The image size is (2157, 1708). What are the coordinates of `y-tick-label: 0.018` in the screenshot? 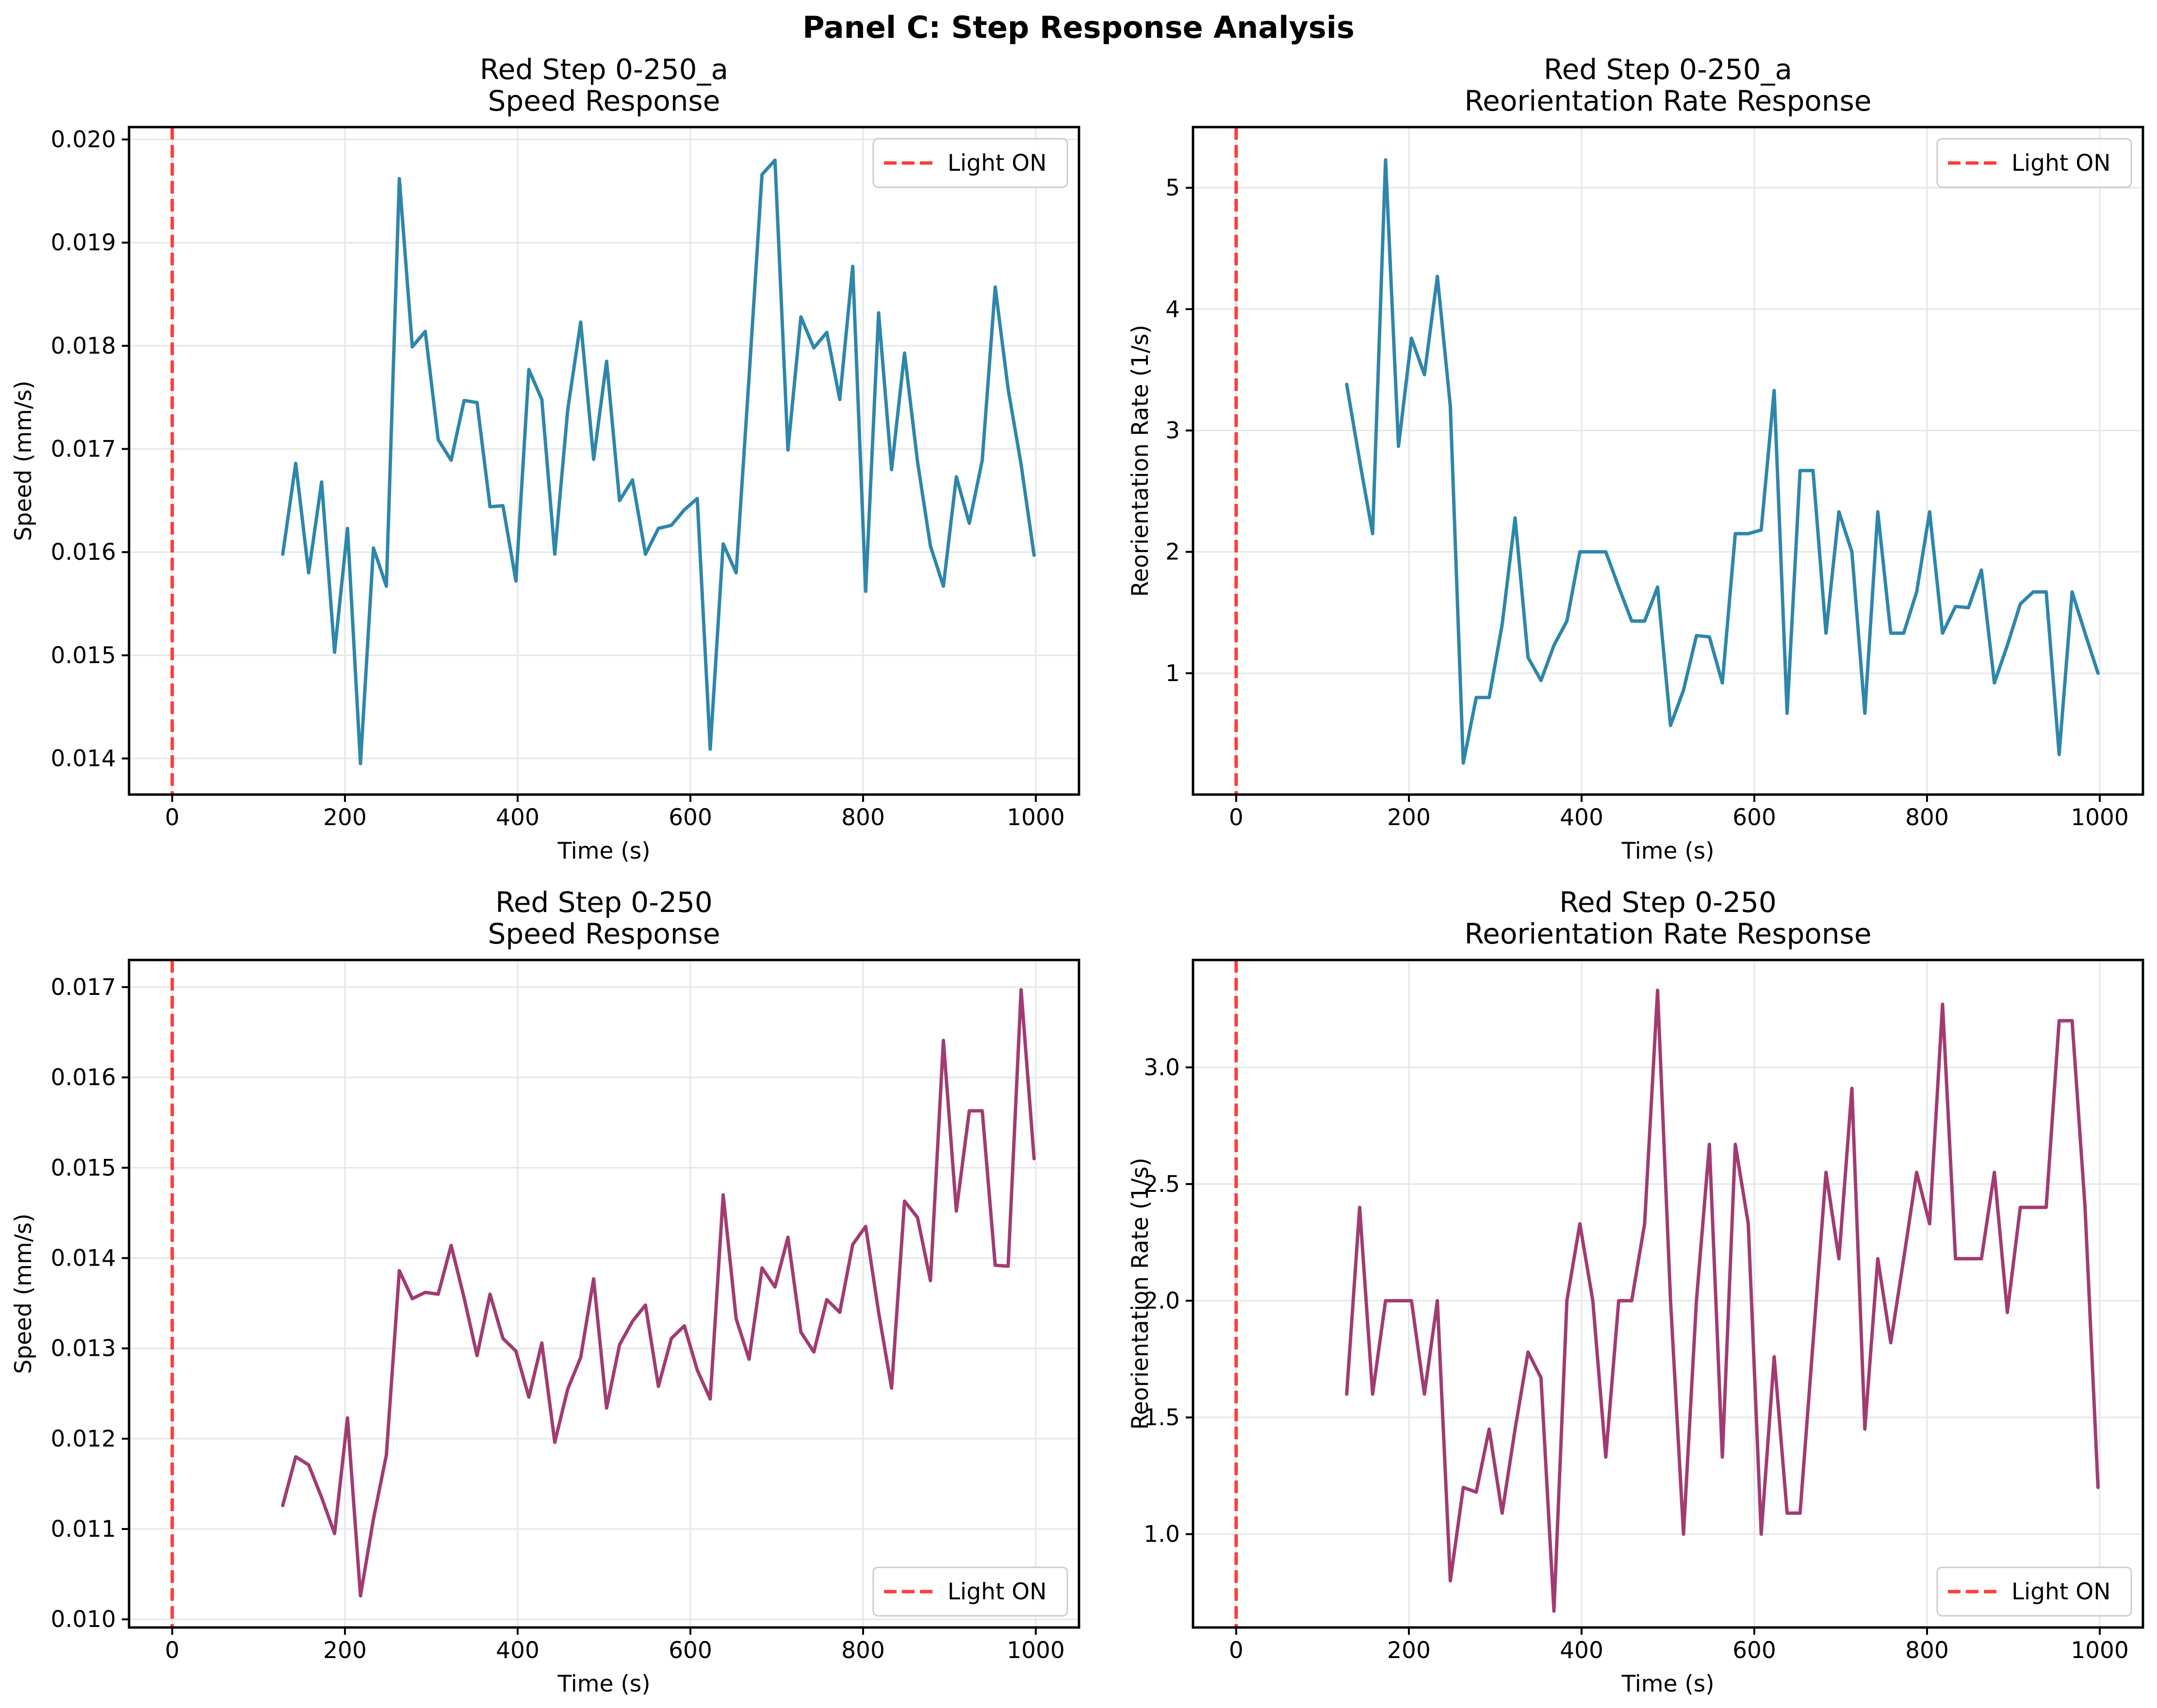 It's located at (83, 346).